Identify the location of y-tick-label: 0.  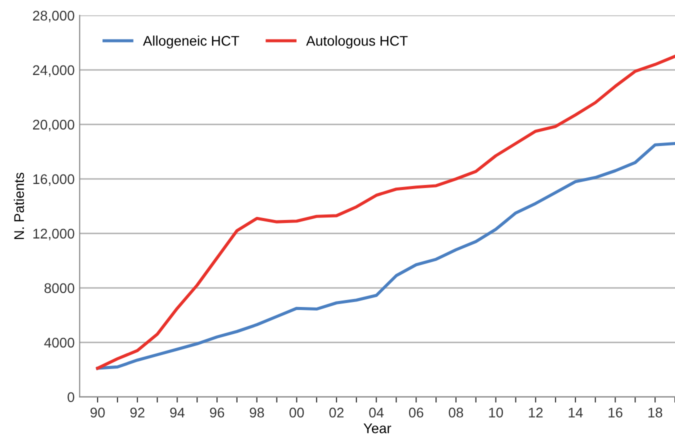
(71, 397).